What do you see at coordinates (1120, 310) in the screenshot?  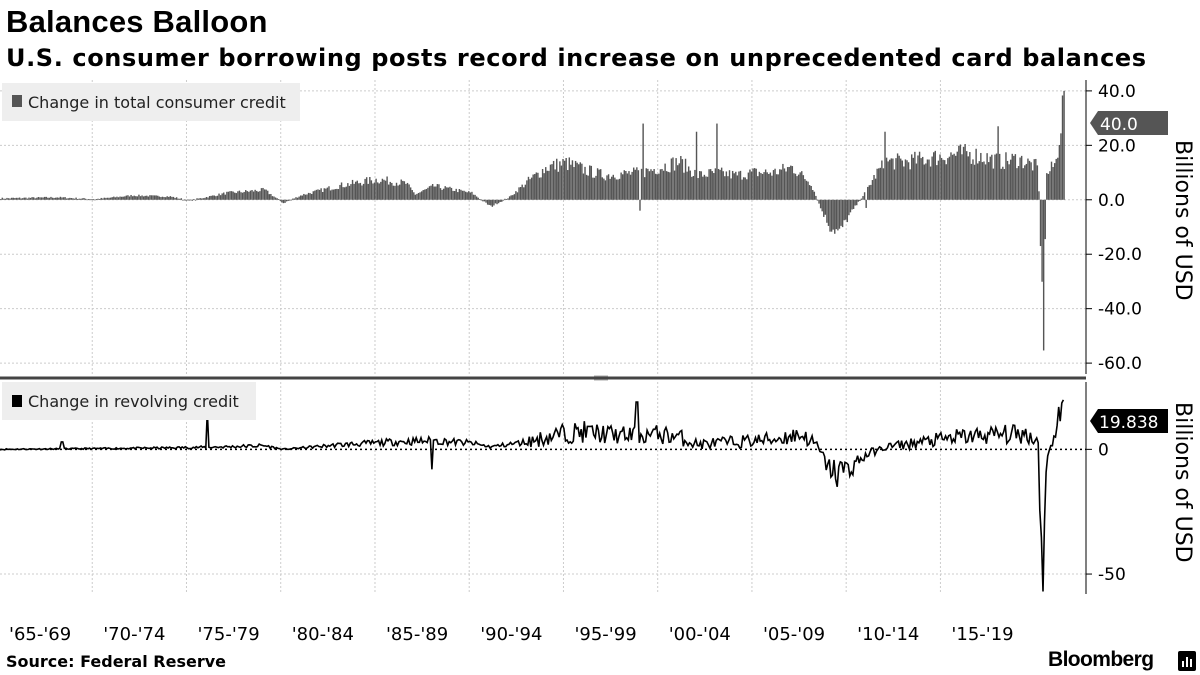 I see `y-tick-label-top: -40.0` at bounding box center [1120, 310].